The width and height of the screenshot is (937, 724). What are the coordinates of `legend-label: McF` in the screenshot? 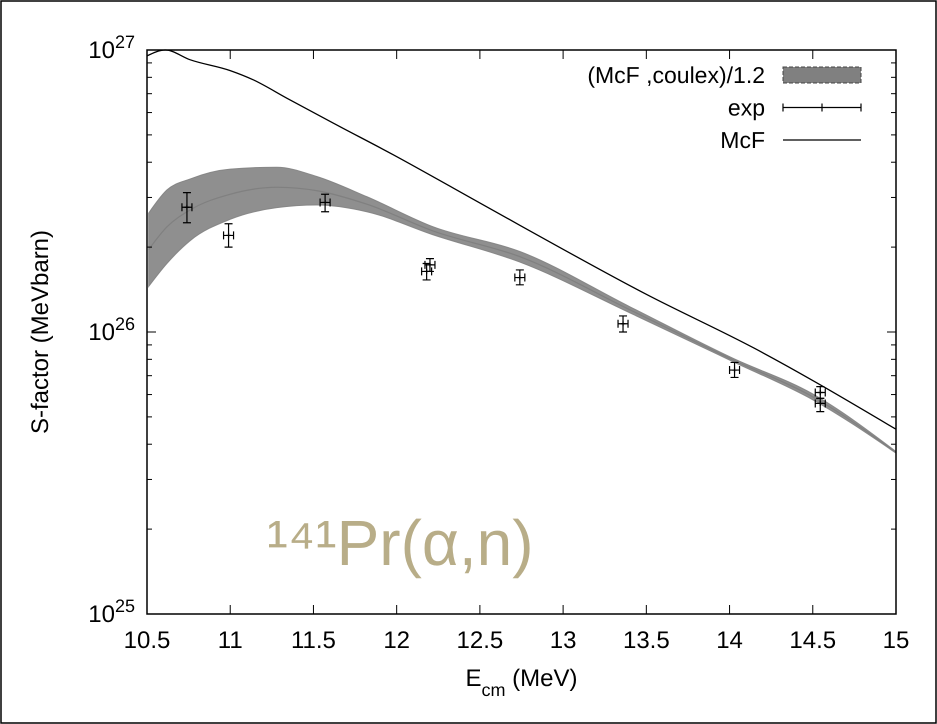 It's located at (742, 140).